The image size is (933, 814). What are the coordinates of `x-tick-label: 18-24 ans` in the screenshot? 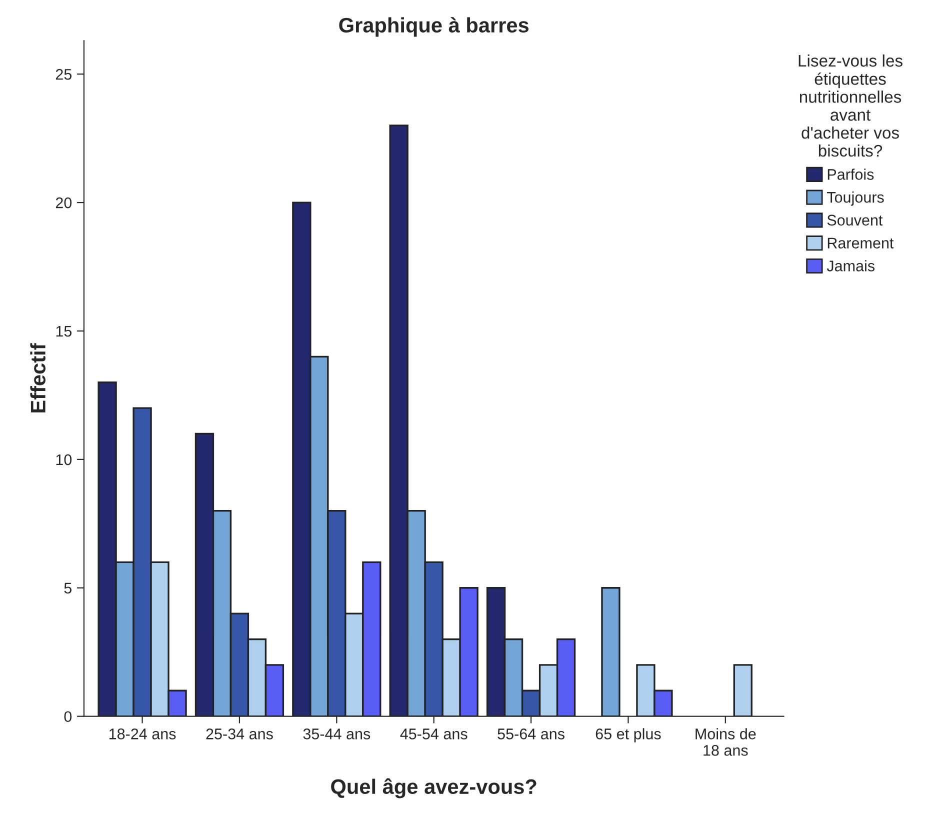 It's located at (142, 734).